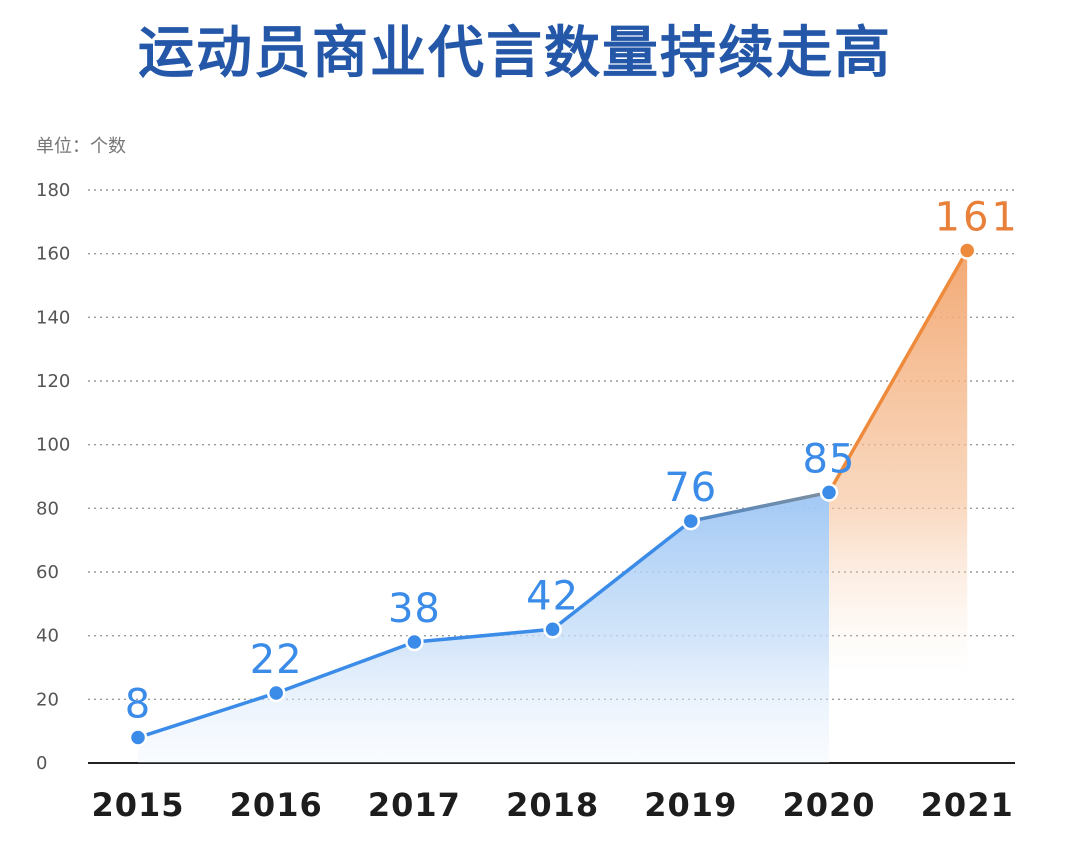 The height and width of the screenshot is (843, 1080). What do you see at coordinates (967, 805) in the screenshot?
I see `x-tick-label: 2021` at bounding box center [967, 805].